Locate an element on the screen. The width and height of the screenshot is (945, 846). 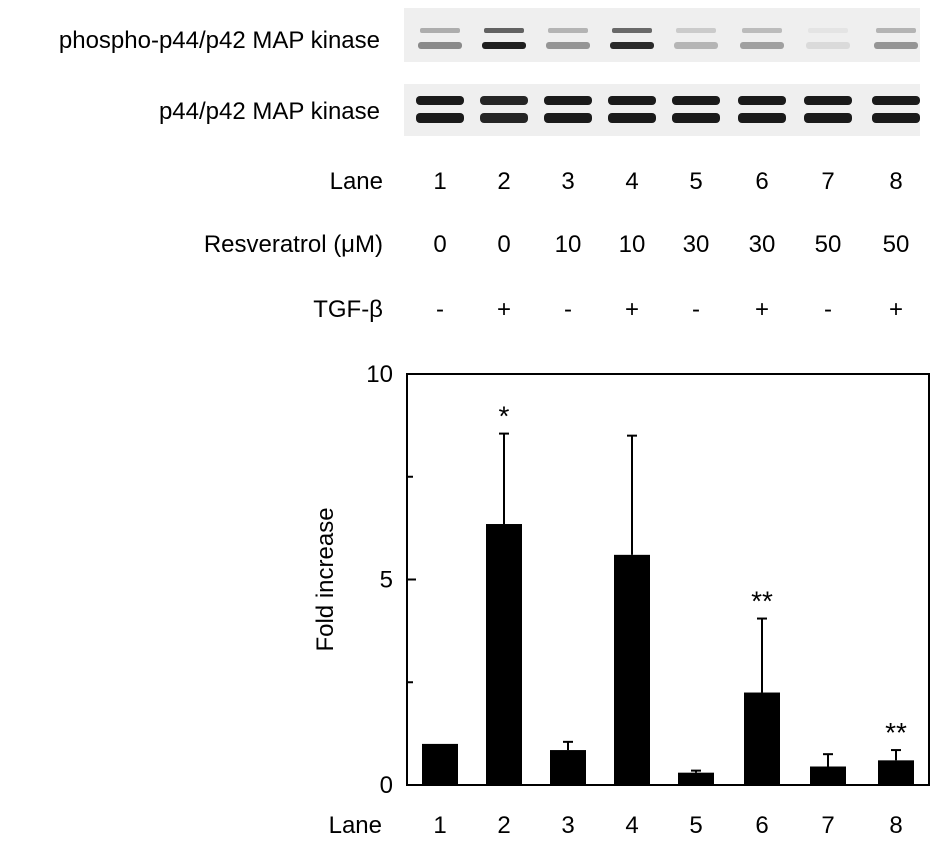
y-axis-label: Fold increase is located at coordinates (325, 579).